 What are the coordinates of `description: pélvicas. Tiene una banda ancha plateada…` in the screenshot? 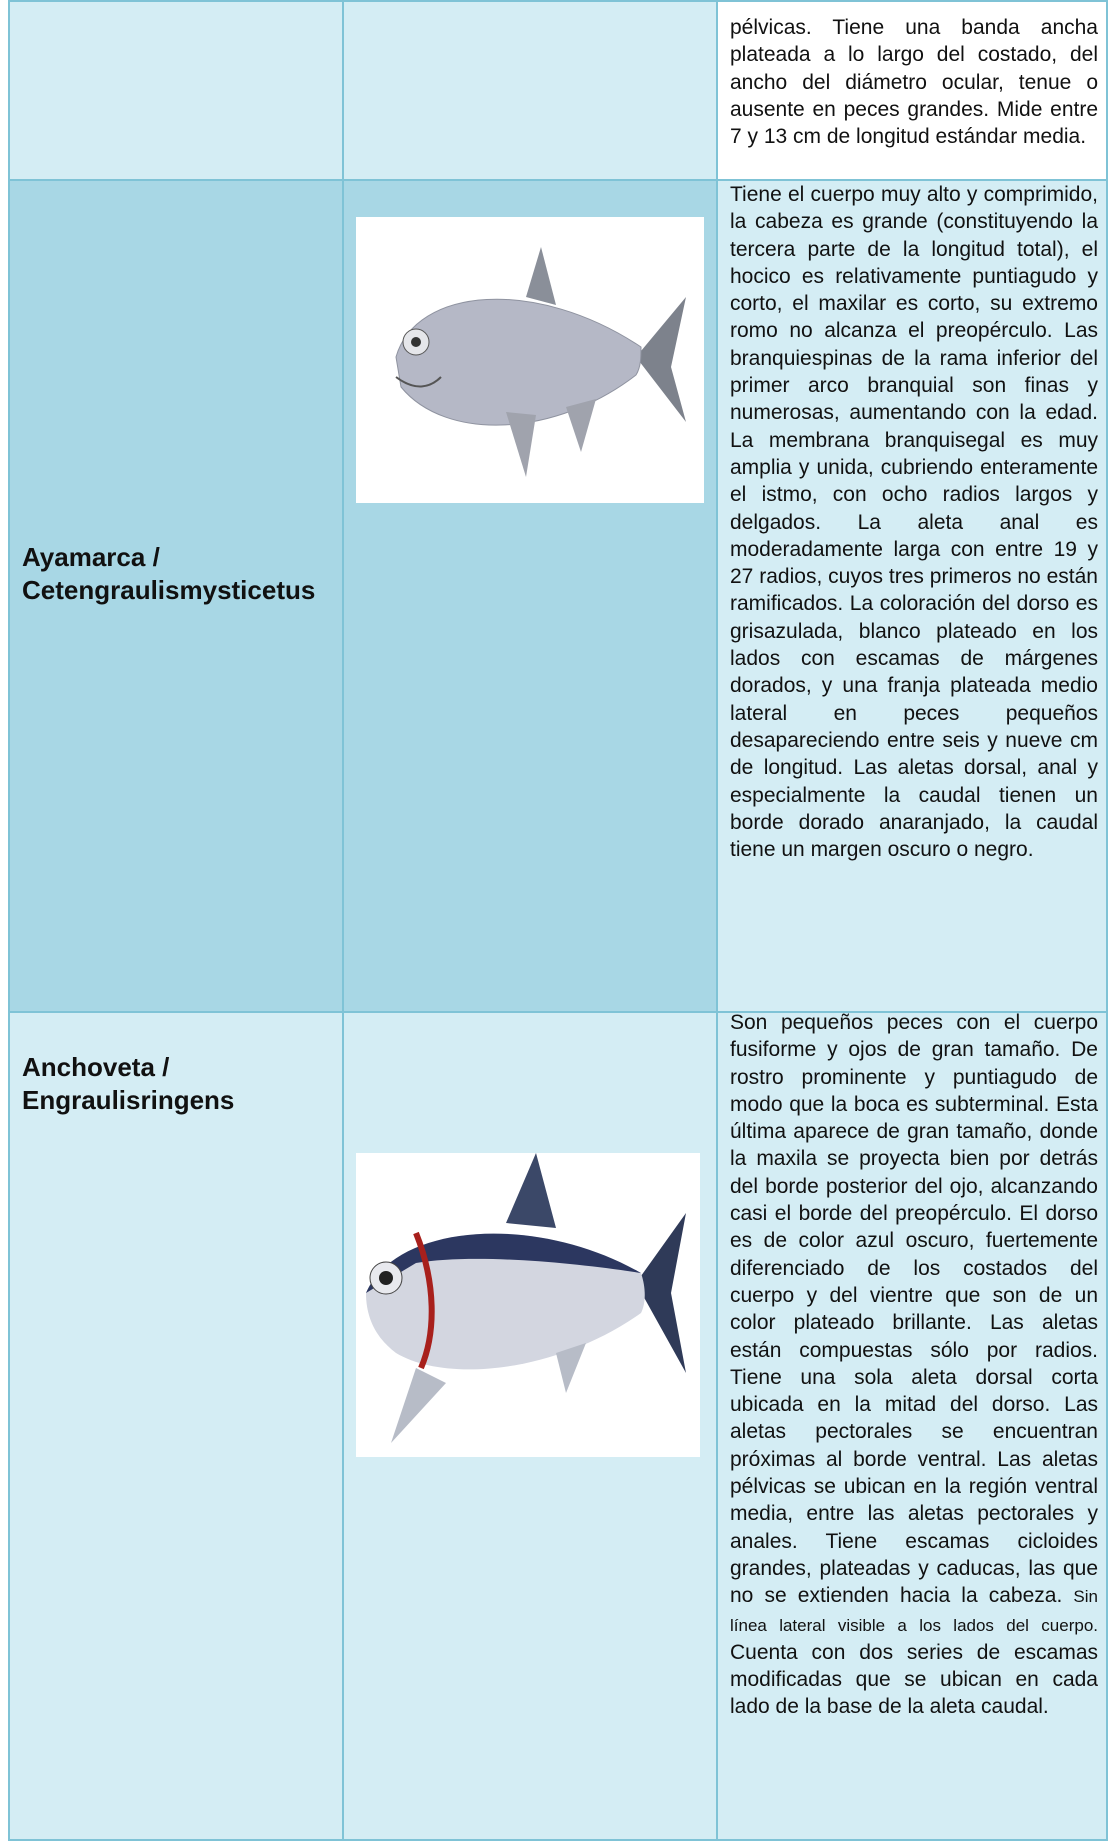 It's located at (914, 82).